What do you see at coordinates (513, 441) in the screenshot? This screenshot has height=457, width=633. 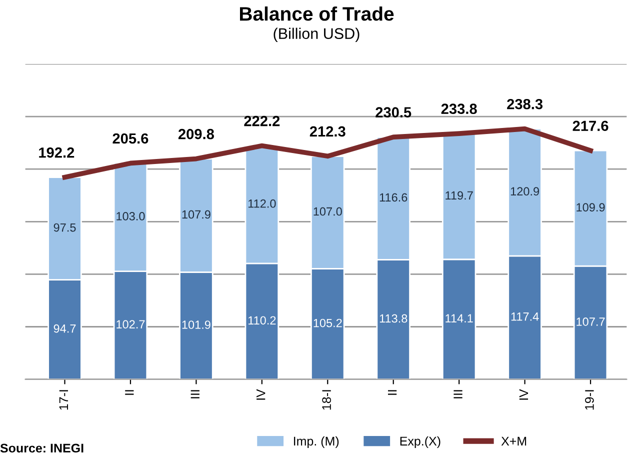 I see `legend-label: X+M` at bounding box center [513, 441].